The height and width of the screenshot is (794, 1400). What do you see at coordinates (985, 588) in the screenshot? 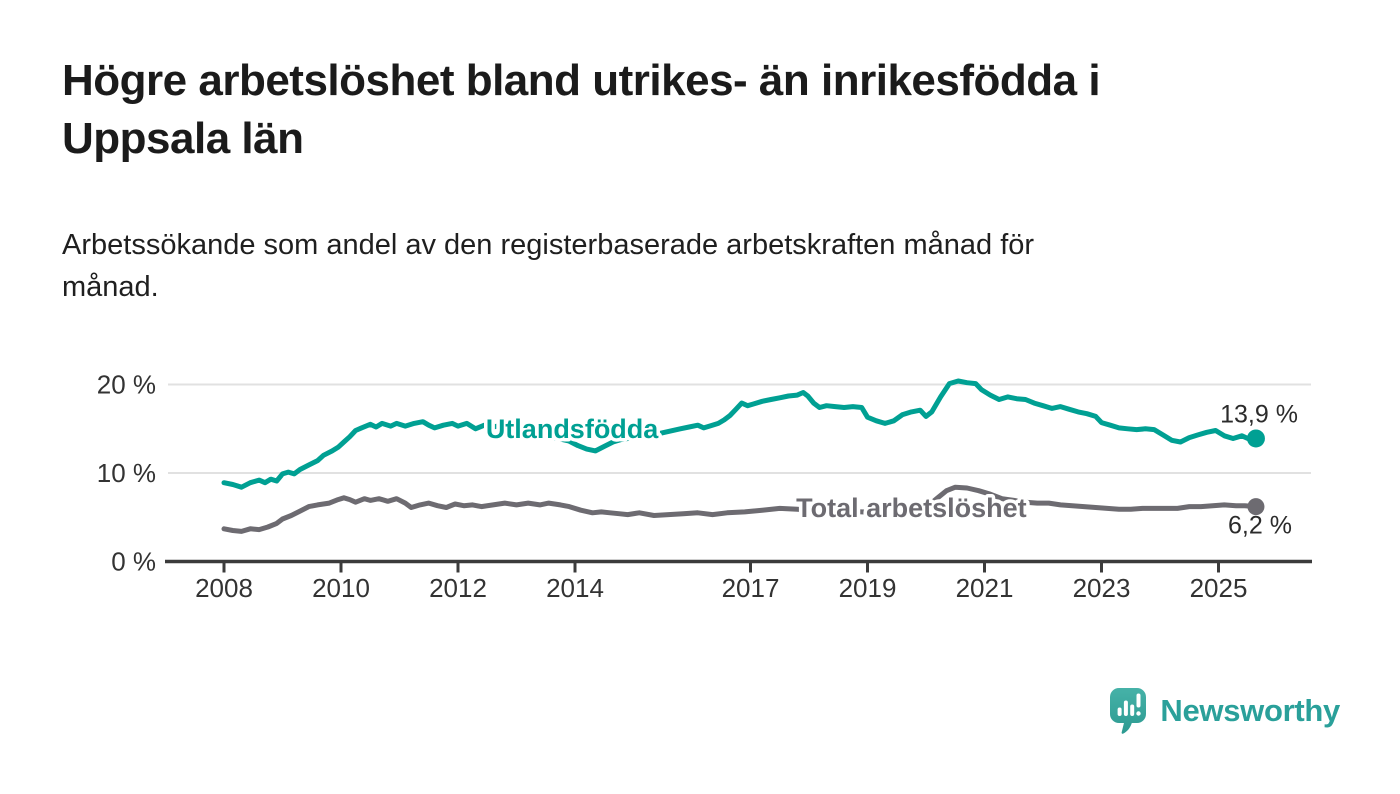
I see `x-axis-tick-label: 2021` at bounding box center [985, 588].